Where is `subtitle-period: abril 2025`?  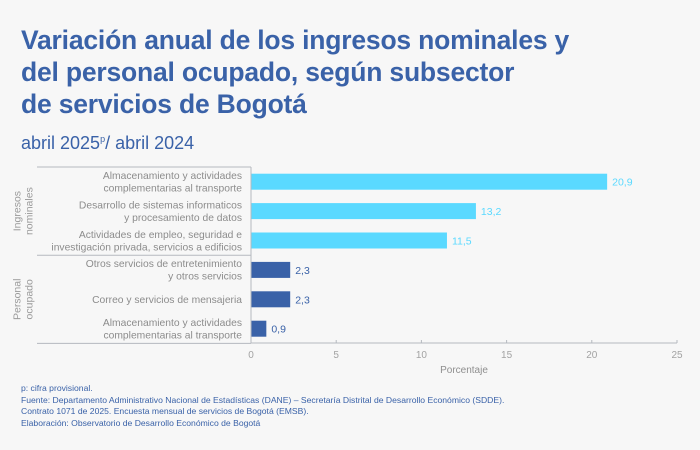
subtitle-period: abril 2025 is located at coordinates (61, 143).